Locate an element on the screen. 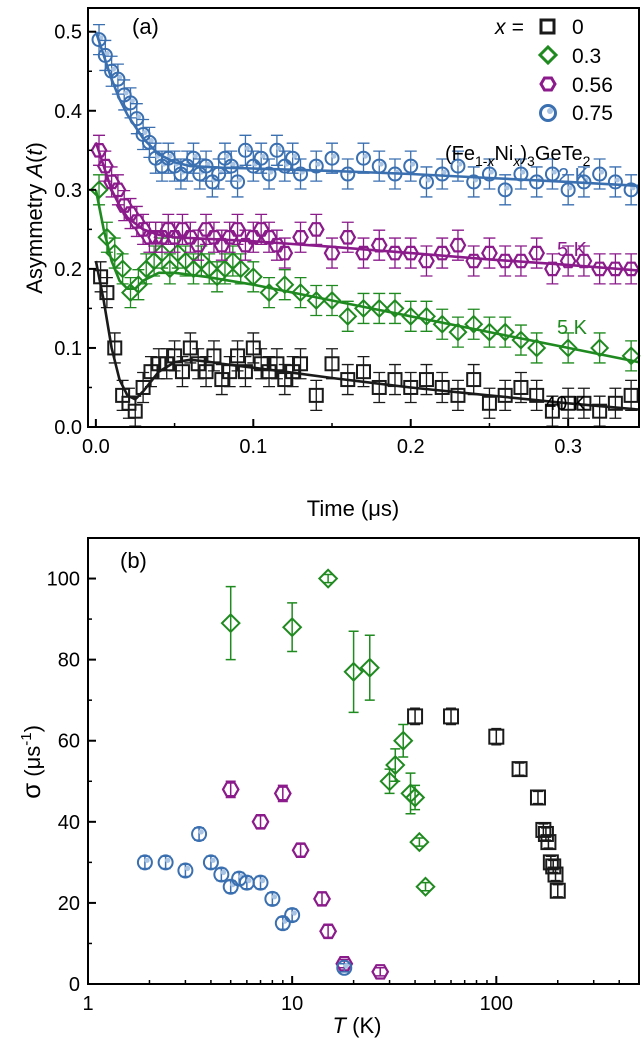 The image size is (641, 1040). legend-label-056: 0.56 is located at coordinates (592, 85).